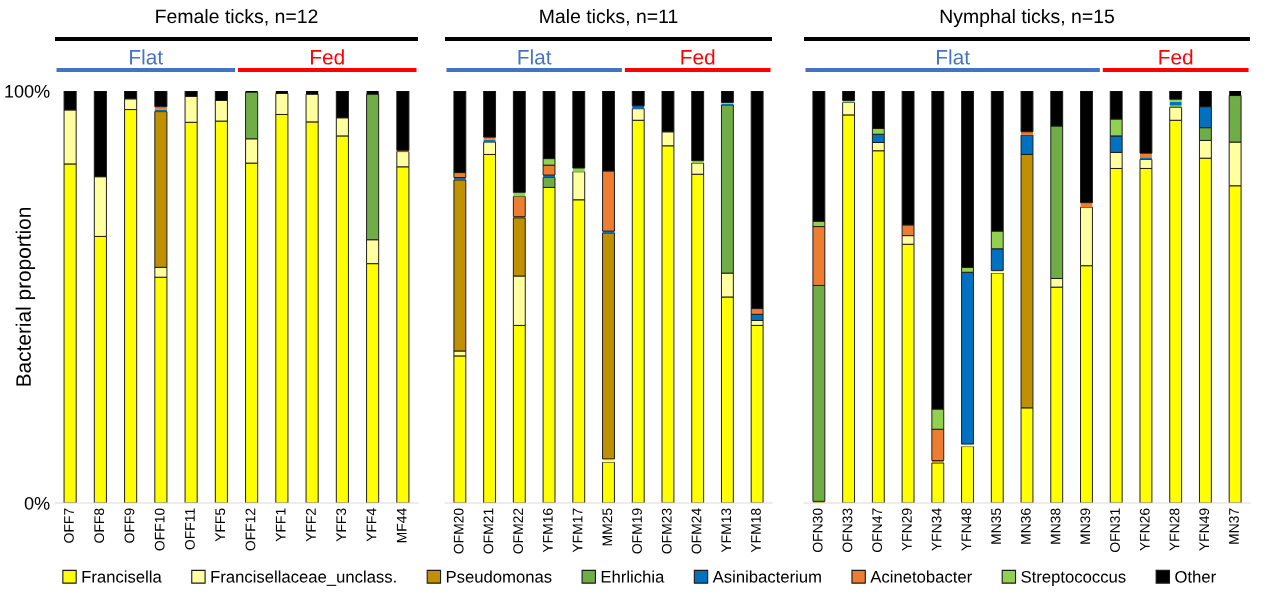 This screenshot has height=596, width=1279. What do you see at coordinates (518, 531) in the screenshot?
I see `x-tick-label: OFM22` at bounding box center [518, 531].